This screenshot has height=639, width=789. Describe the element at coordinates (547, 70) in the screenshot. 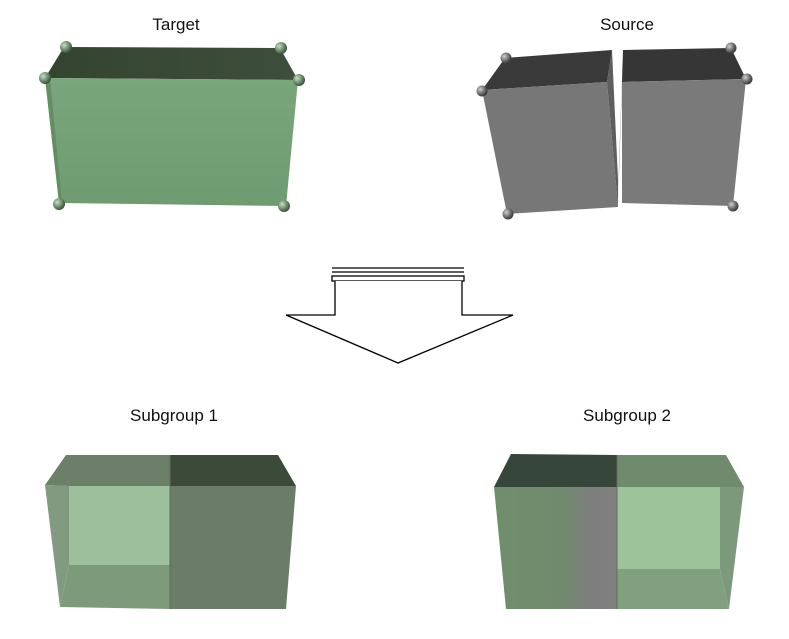

I see `source-left-top-face` at that location.